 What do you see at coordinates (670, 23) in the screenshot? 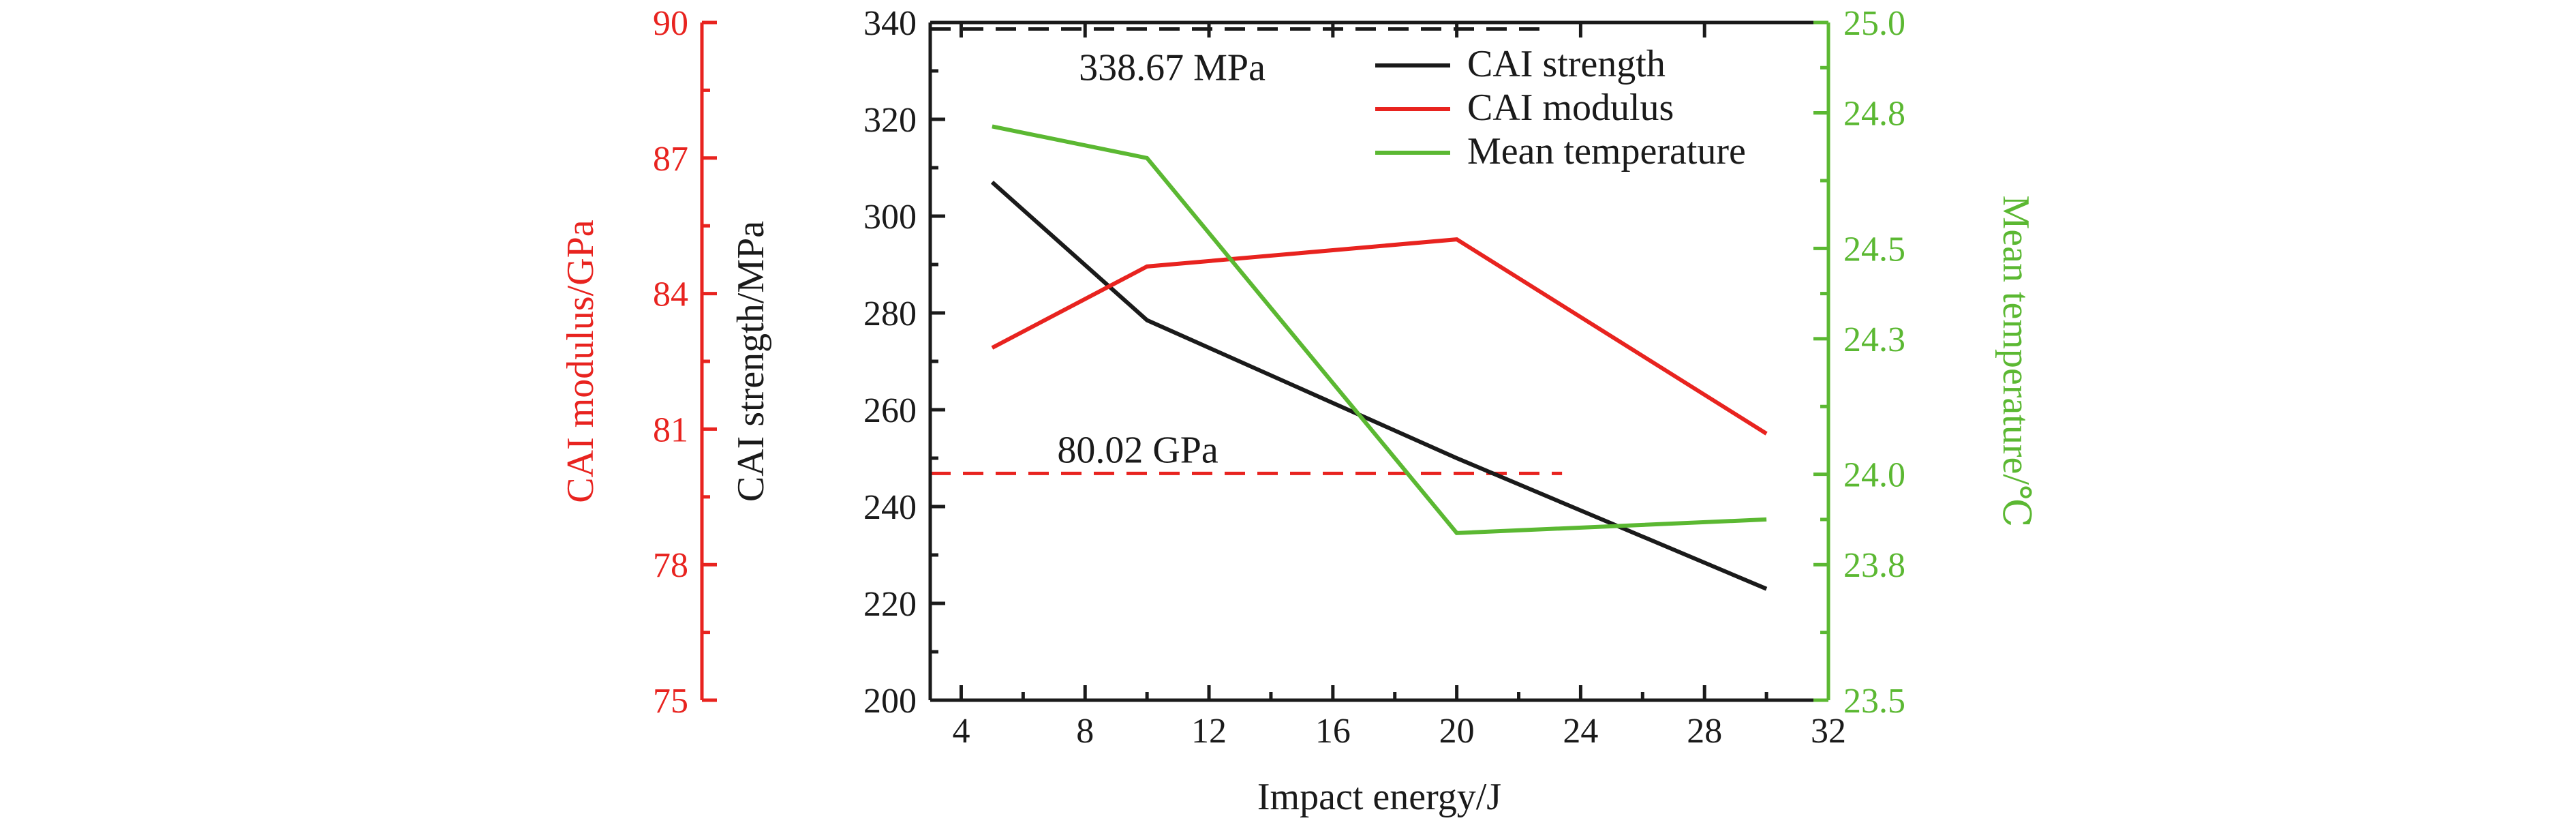
I see `modulus-tick-label: 90` at bounding box center [670, 23].